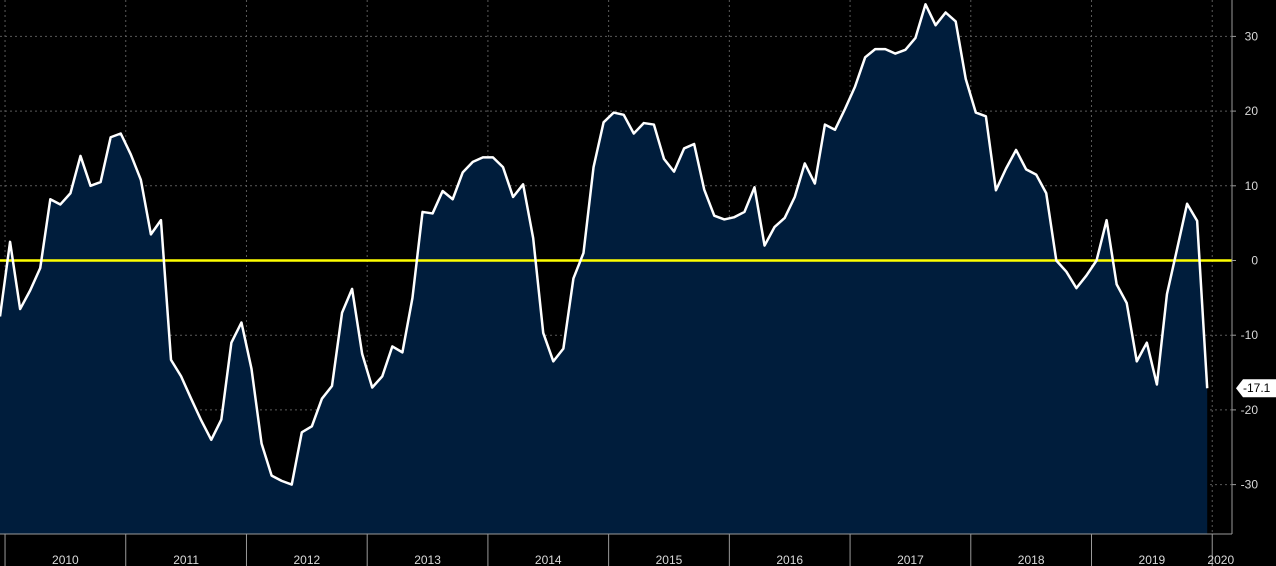 The width and height of the screenshot is (1276, 566). Describe the element at coordinates (1252, 111) in the screenshot. I see `y-tick-label: 20` at that location.